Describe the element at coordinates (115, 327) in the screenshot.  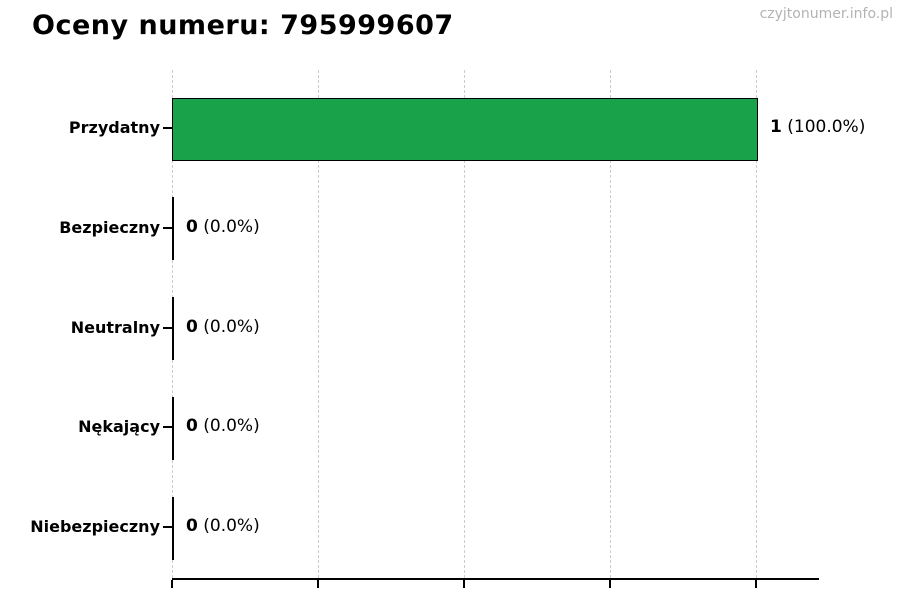
I see `category-label-3: Neutralny` at that location.